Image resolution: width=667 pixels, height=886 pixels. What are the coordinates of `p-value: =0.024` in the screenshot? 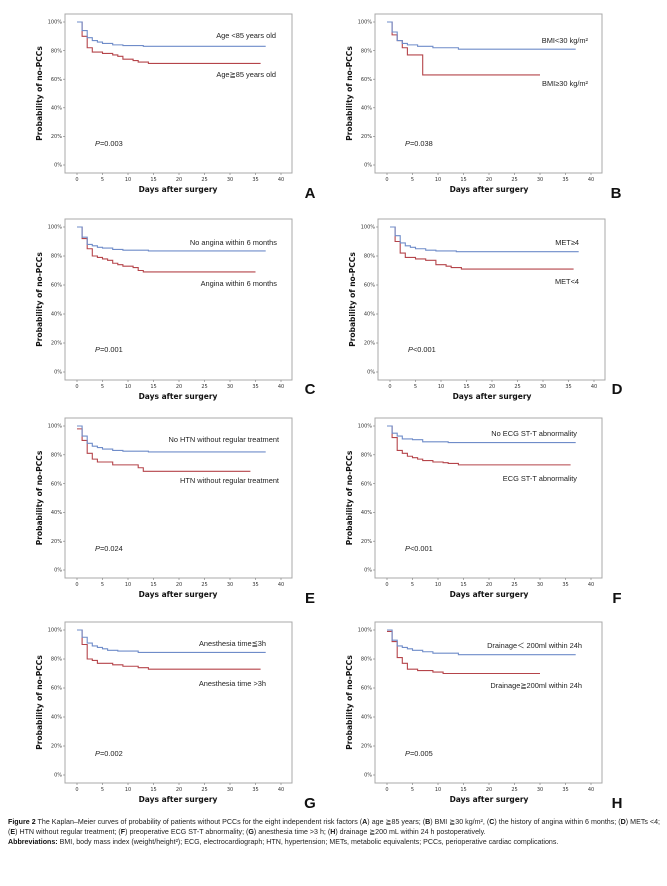 It's located at (111, 548).